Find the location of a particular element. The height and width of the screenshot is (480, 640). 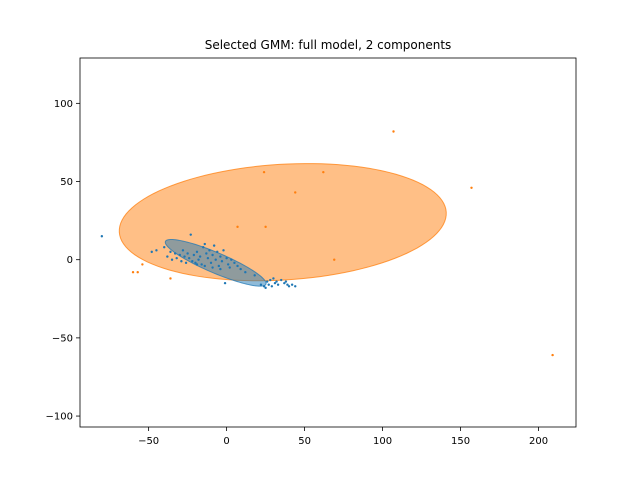

y-tick-label: −100 is located at coordinates (59, 417).